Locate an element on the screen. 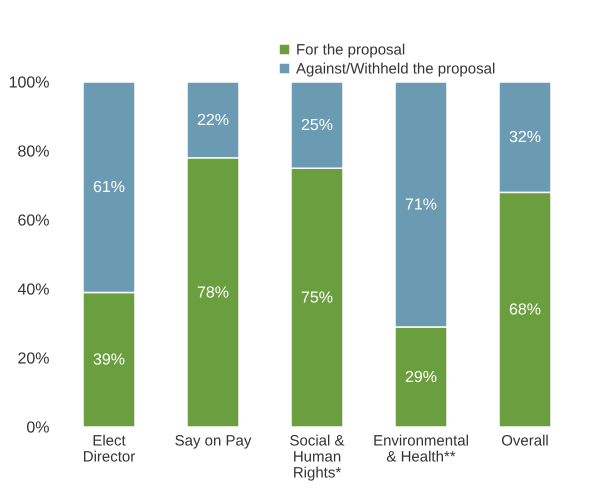 The image size is (592, 500). y-tick-label: 80% is located at coordinates (33, 152).